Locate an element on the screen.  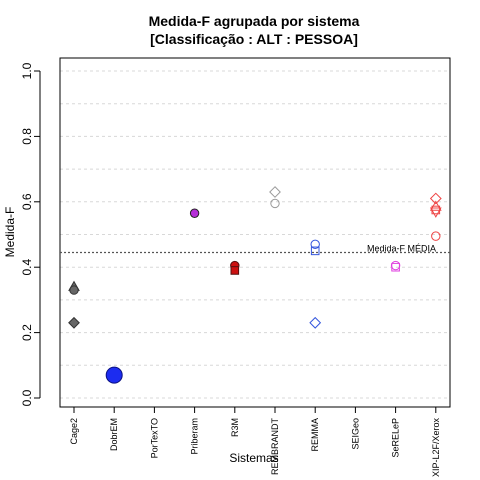
x-tick-label: SeRELeP is located at coordinates (396, 438).